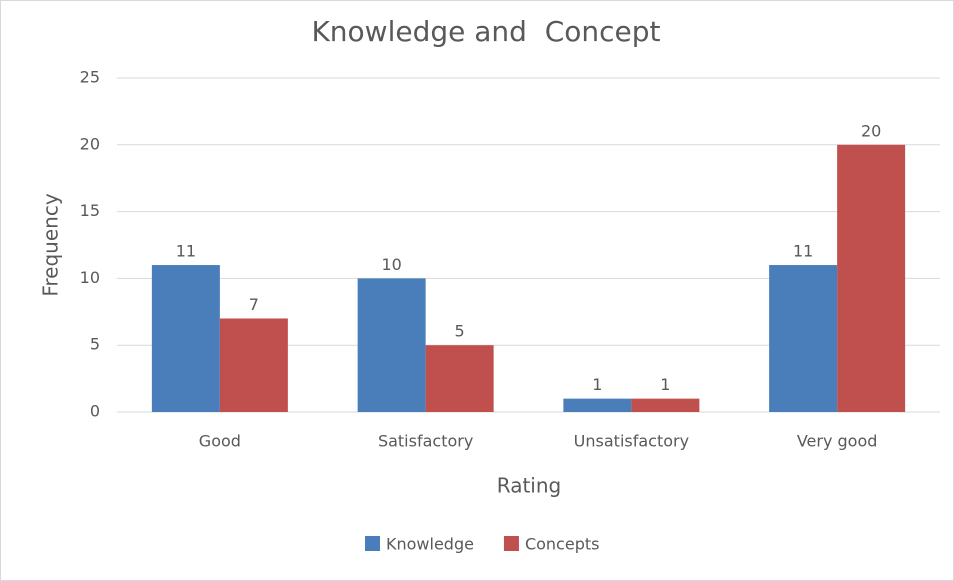 The height and width of the screenshot is (581, 954). I want to click on y-tick-label: 5, so click(95, 344).